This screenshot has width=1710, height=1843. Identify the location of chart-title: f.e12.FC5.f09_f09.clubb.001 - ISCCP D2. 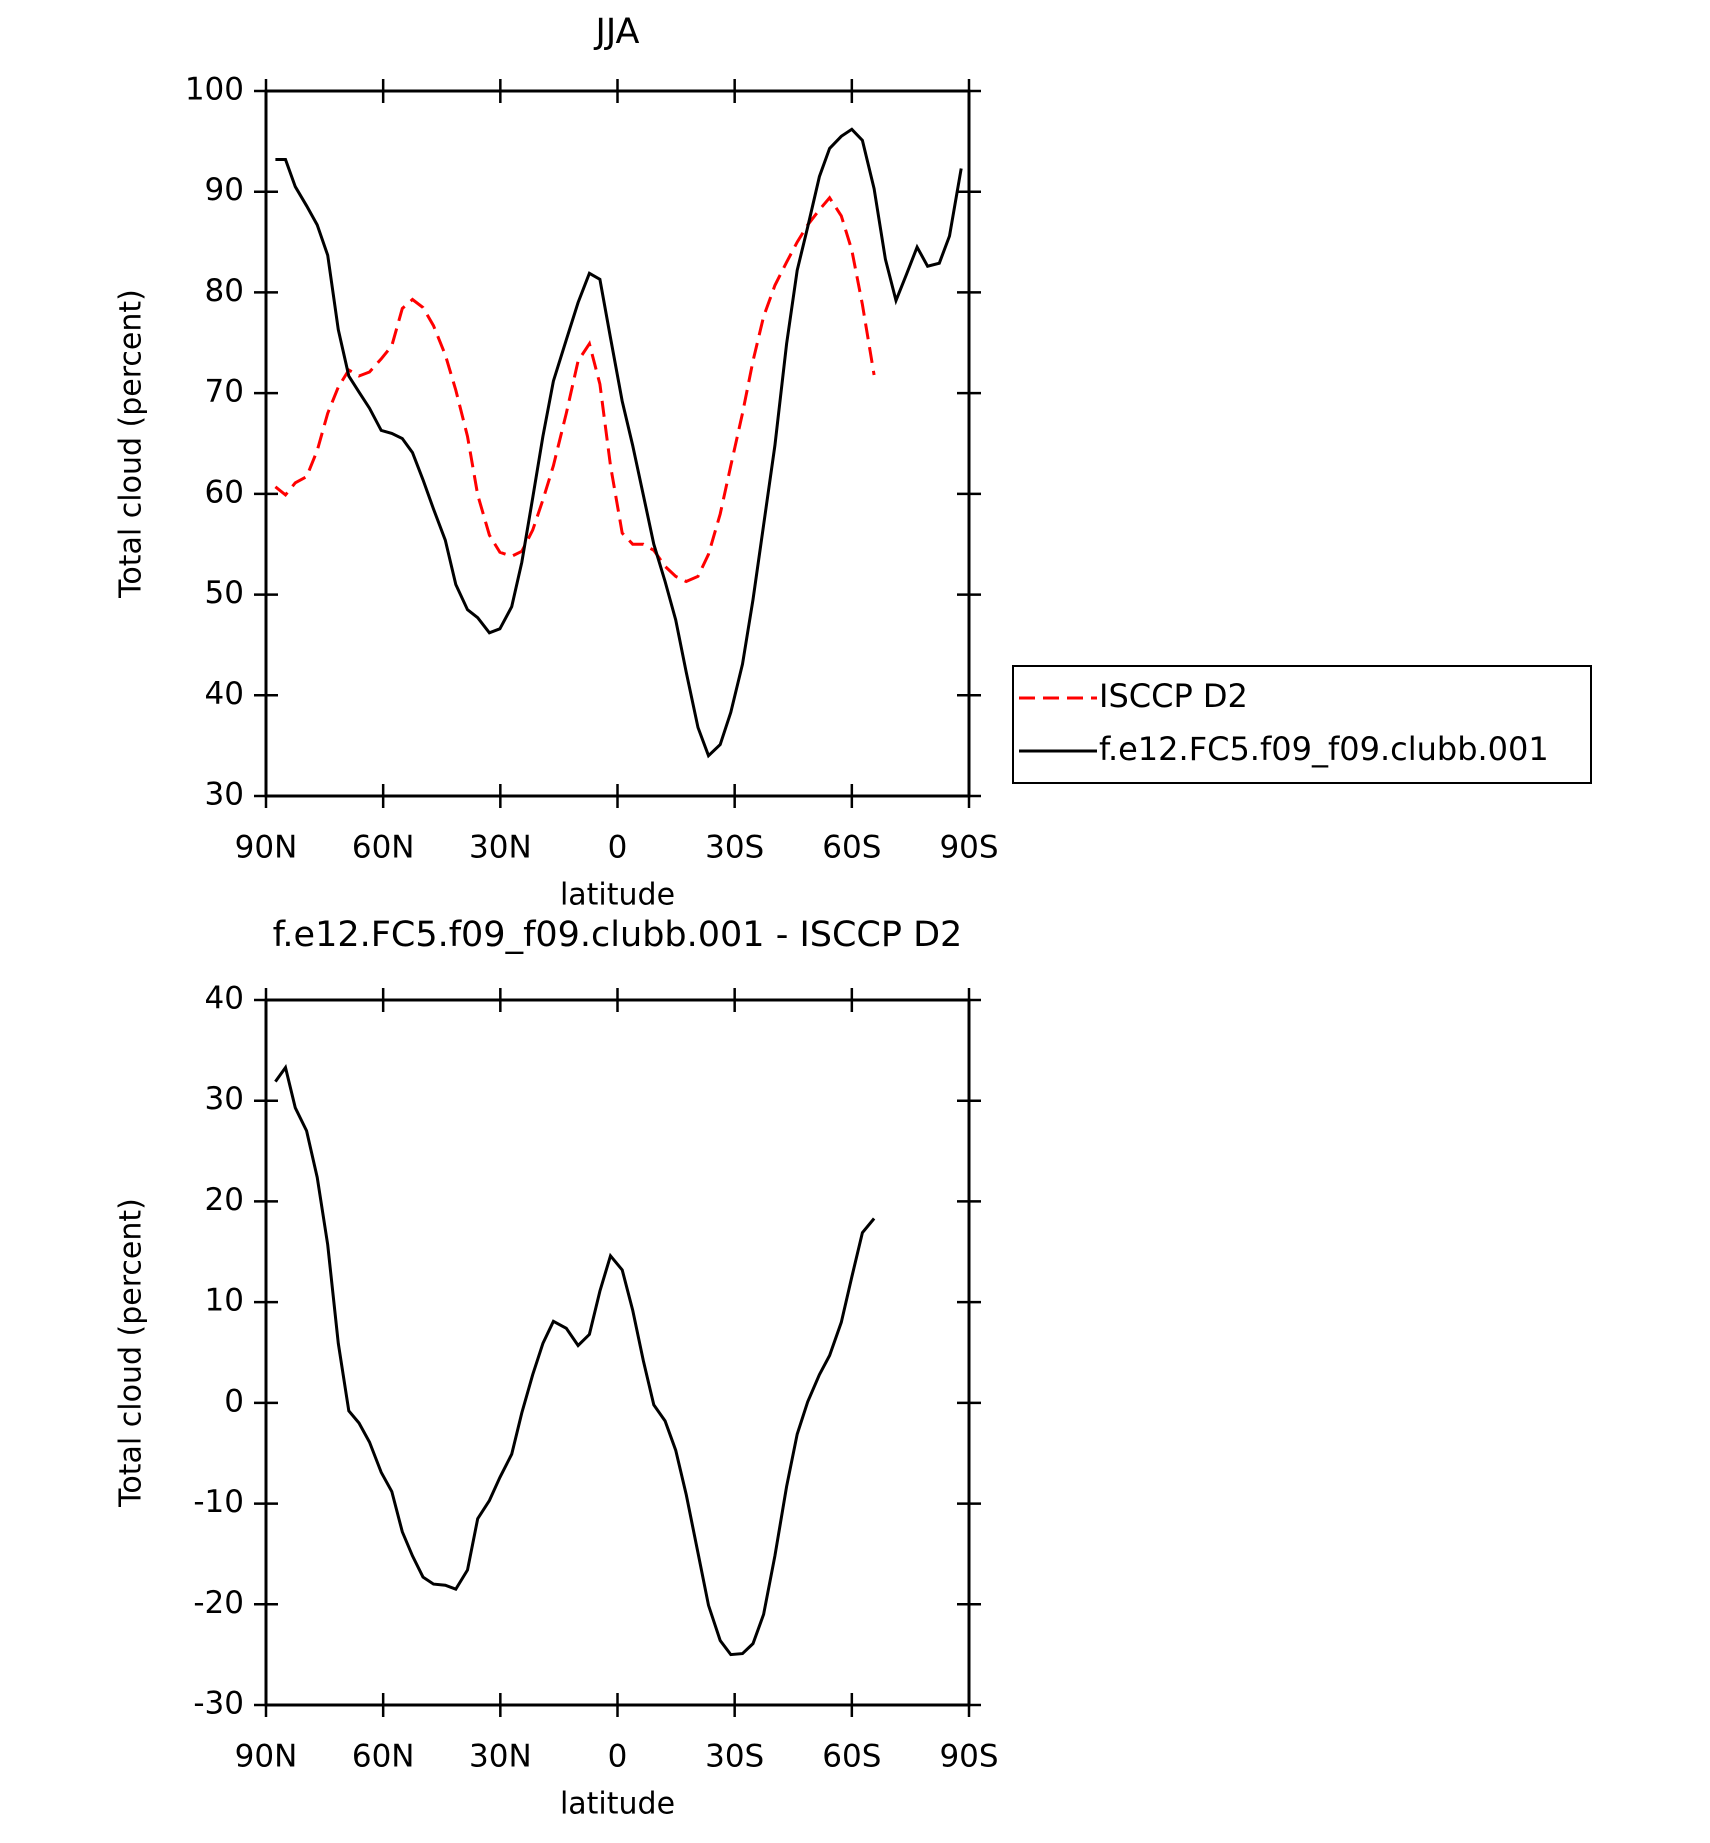
(618, 935).